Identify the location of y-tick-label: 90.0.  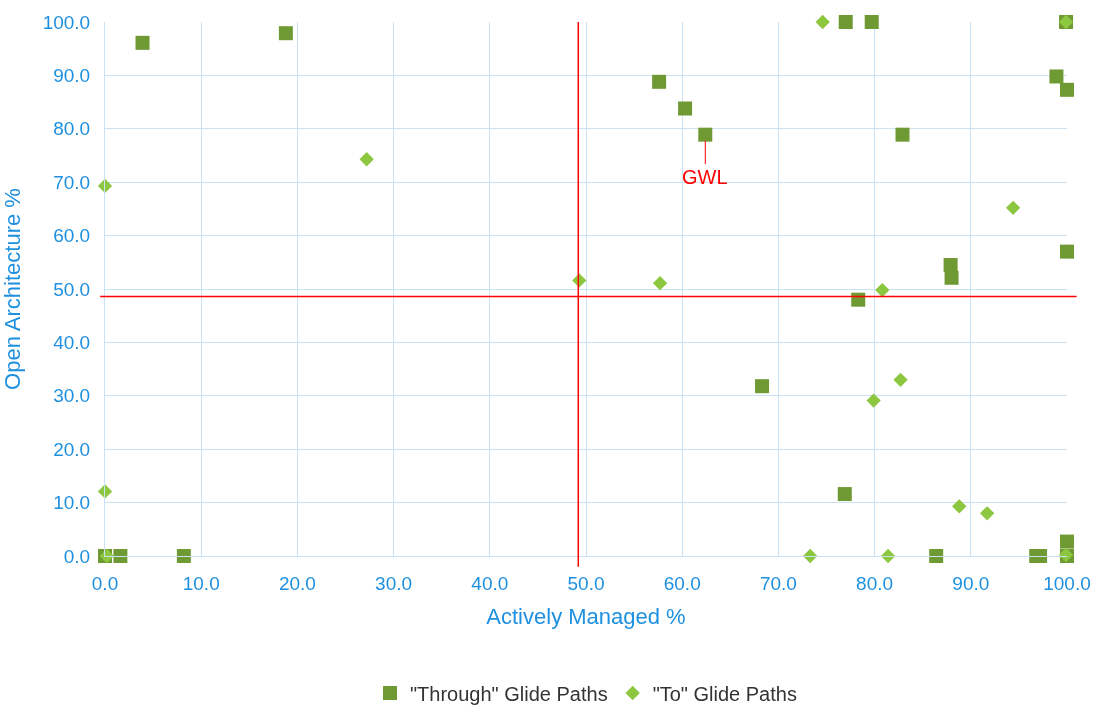
(72, 76).